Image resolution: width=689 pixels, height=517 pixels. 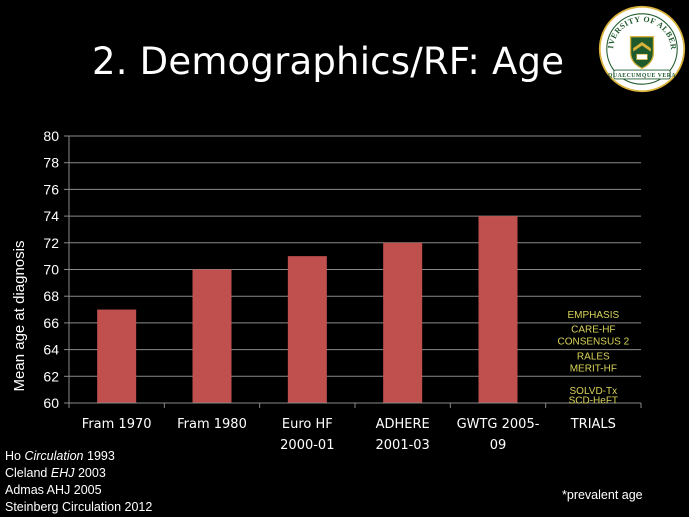 I want to click on trial-label: SOLVD-Tx, so click(x=594, y=391).